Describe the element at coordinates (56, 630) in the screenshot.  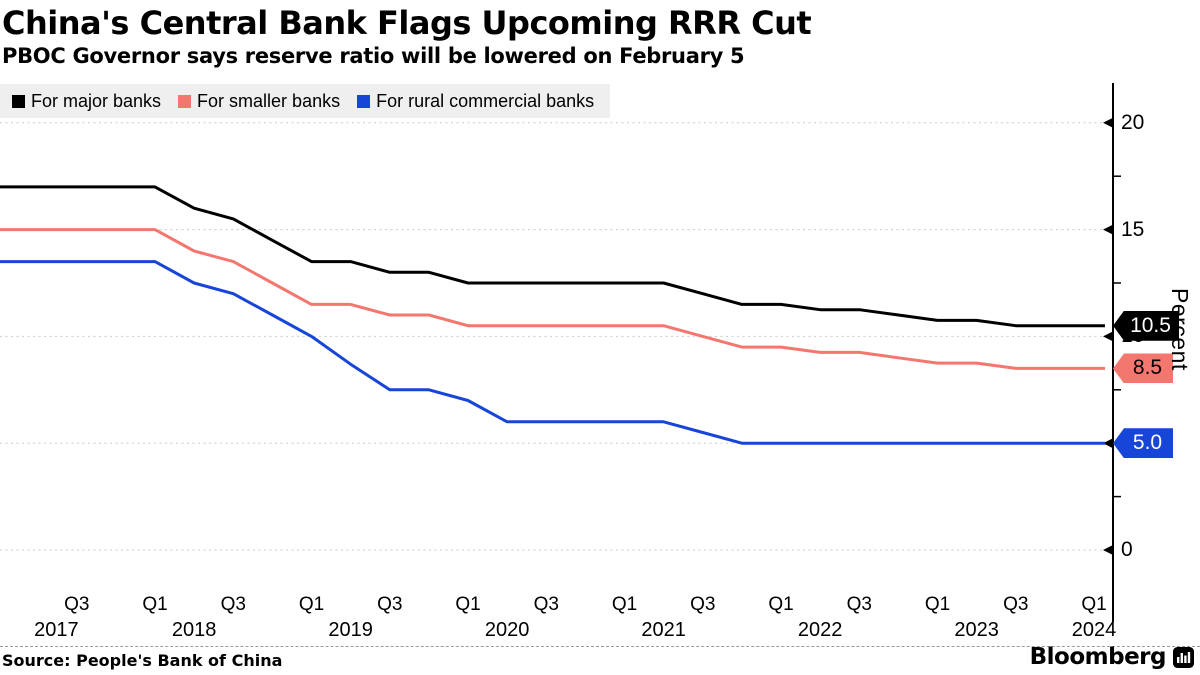
I see `x-axis-year-label: 2017` at that location.